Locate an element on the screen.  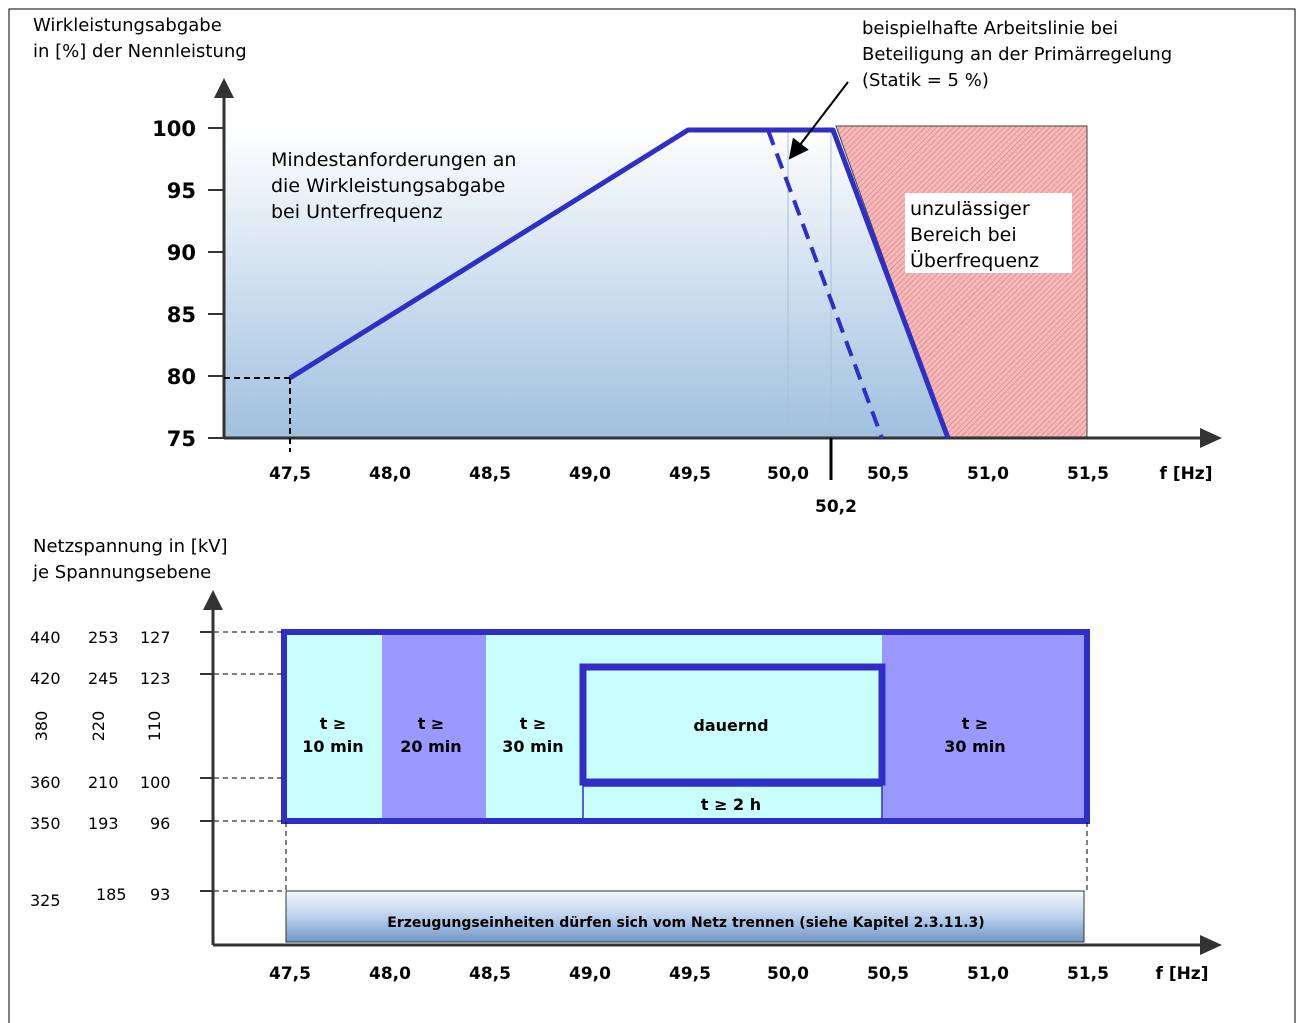
top-x-tick-51-5: 51,5 is located at coordinates (1088, 474).